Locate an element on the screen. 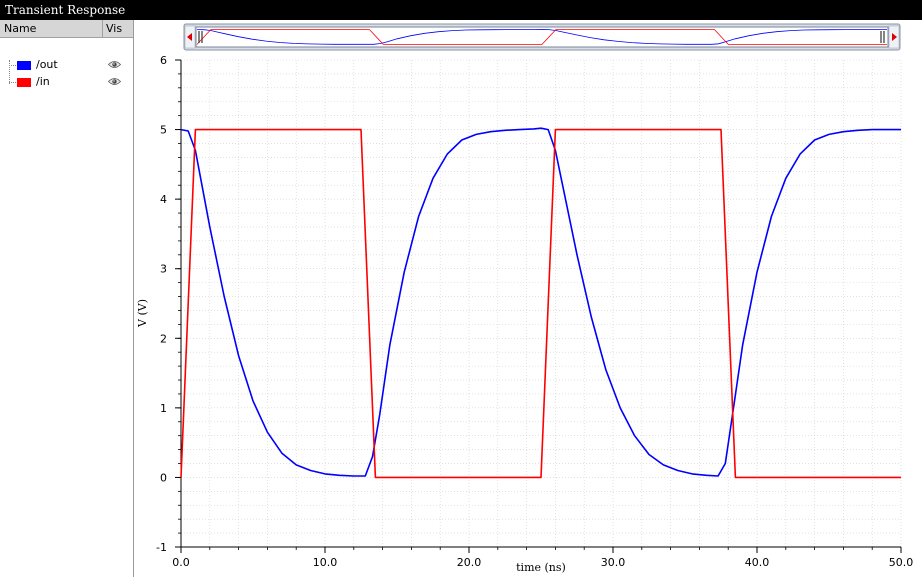  y-tick-label: 2 is located at coordinates (163, 338).